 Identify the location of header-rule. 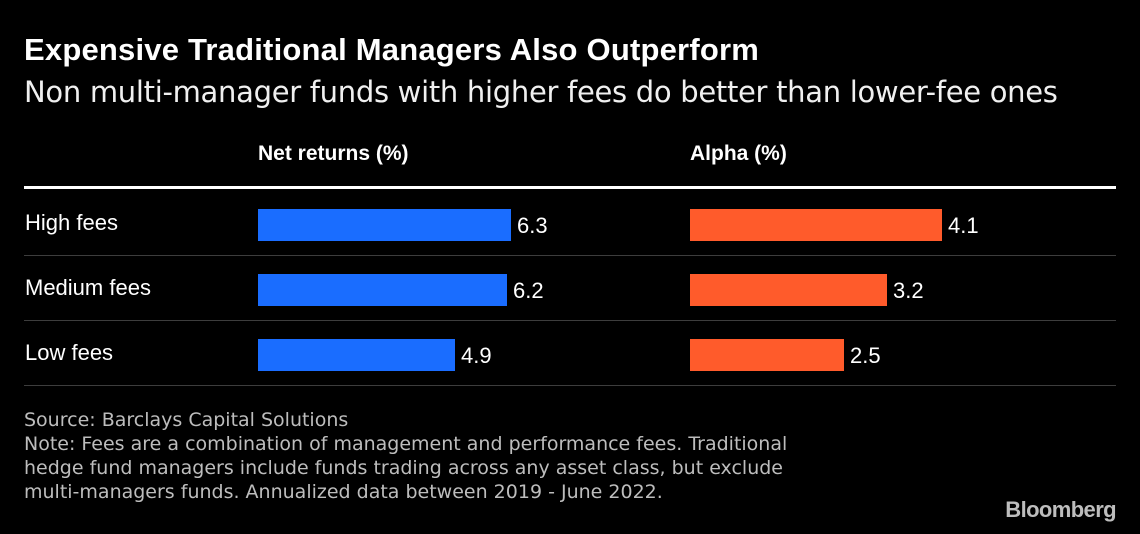
(570, 187).